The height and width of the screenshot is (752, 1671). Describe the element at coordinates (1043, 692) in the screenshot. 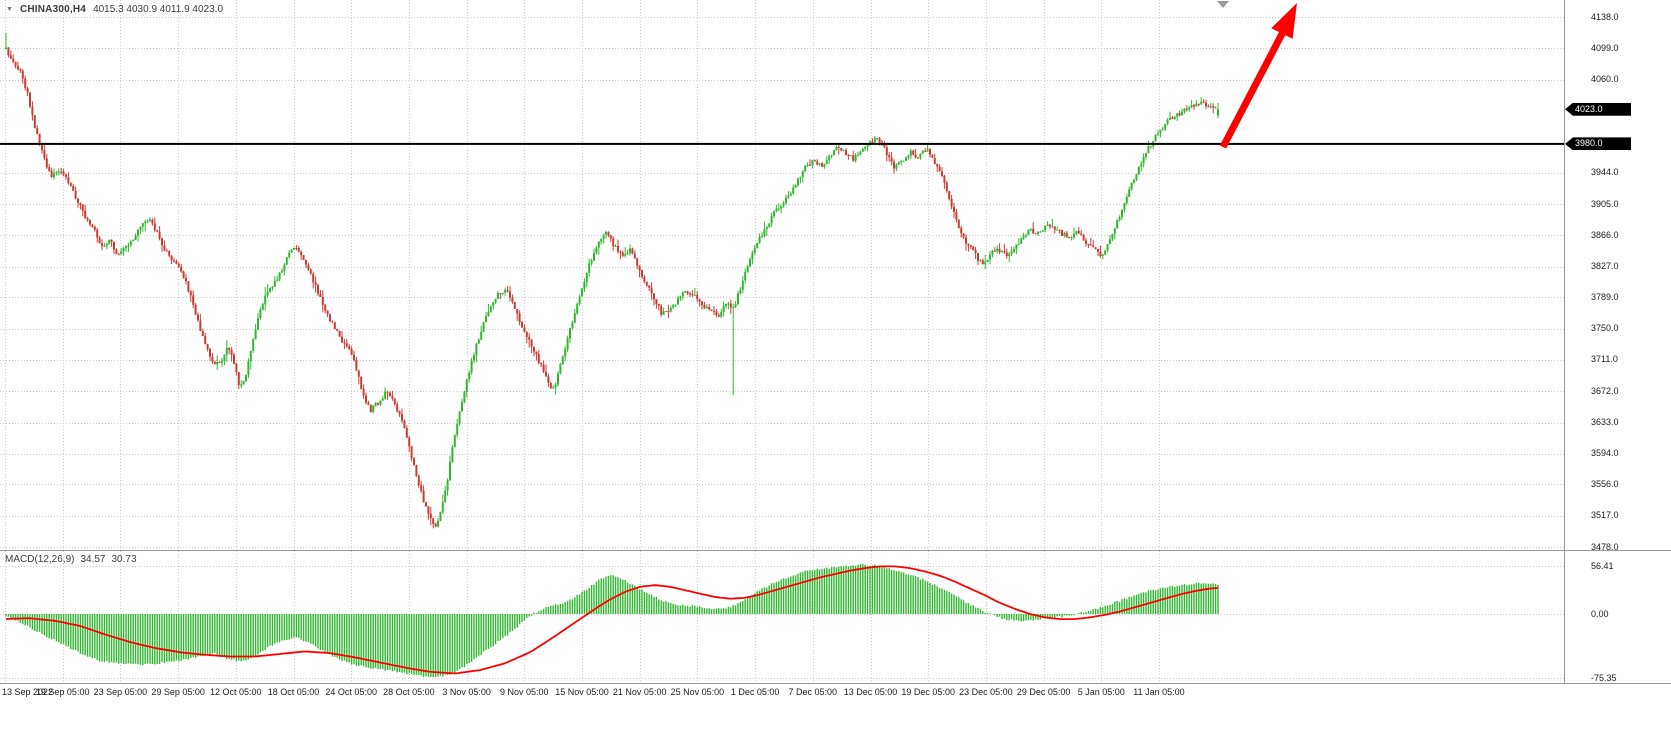

I see `time-axis-label: 29 Dec 05:00` at that location.